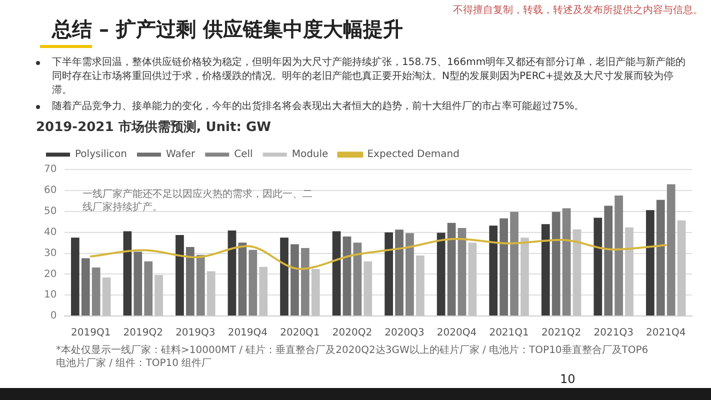  What do you see at coordinates (50, 232) in the screenshot?
I see `y-tick-label: 40` at bounding box center [50, 232].